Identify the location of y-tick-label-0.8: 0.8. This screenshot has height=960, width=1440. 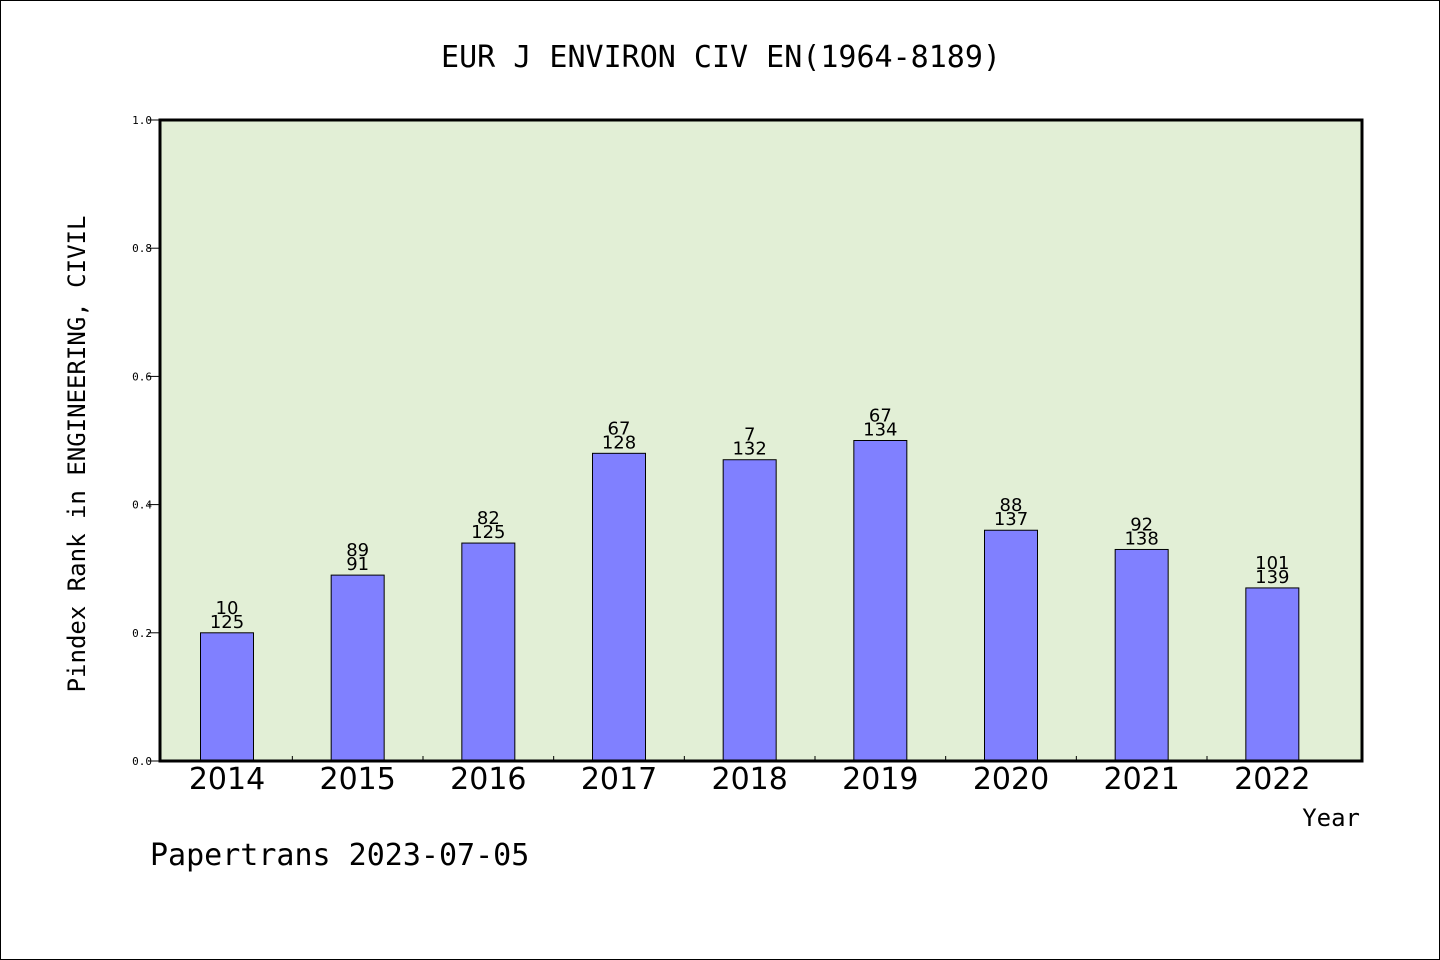
(142, 248).